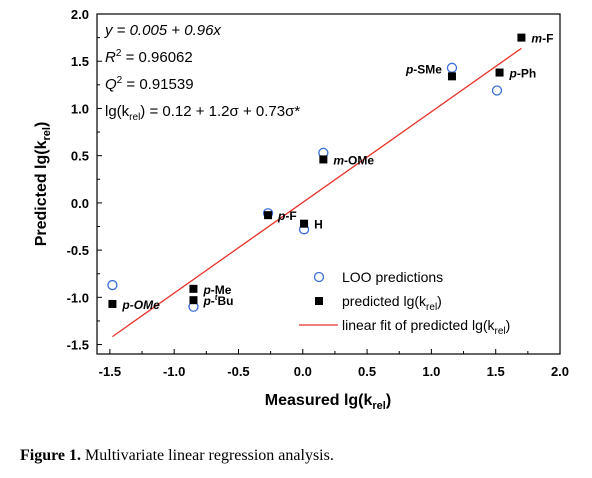  Describe the element at coordinates (287, 216) in the screenshot. I see `point-label: p-F` at that location.